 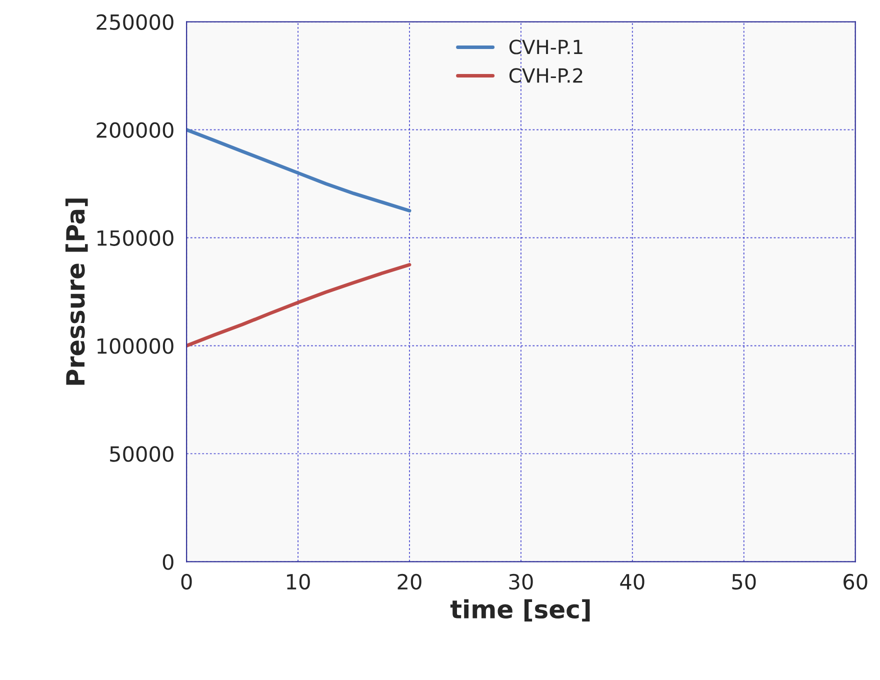 What do you see at coordinates (856, 582) in the screenshot?
I see `x-tick-label: 60` at bounding box center [856, 582].